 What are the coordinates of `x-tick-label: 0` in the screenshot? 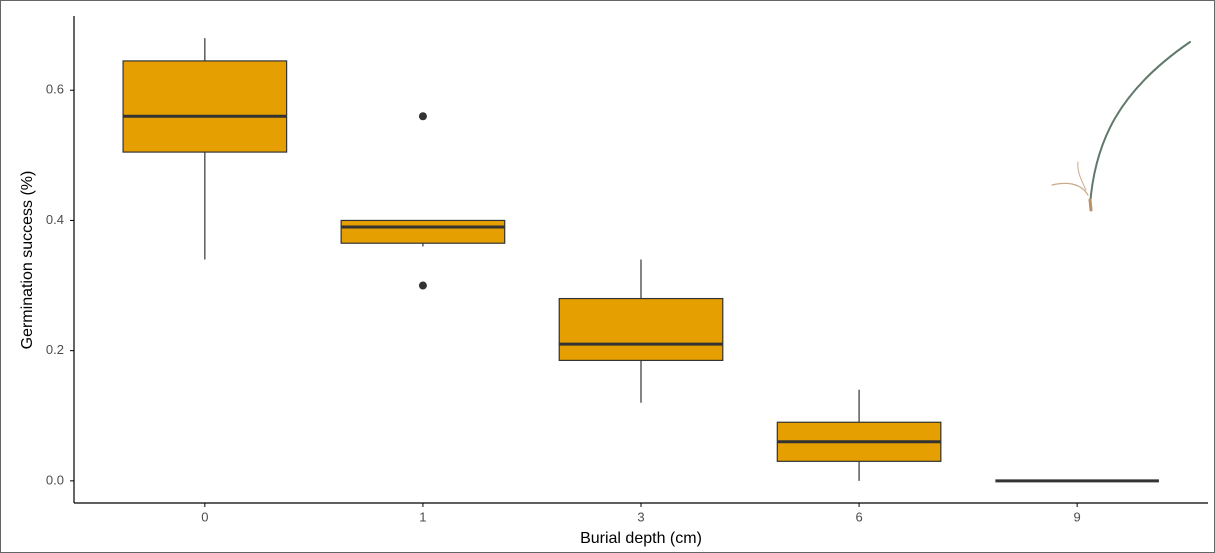 It's located at (204, 516).